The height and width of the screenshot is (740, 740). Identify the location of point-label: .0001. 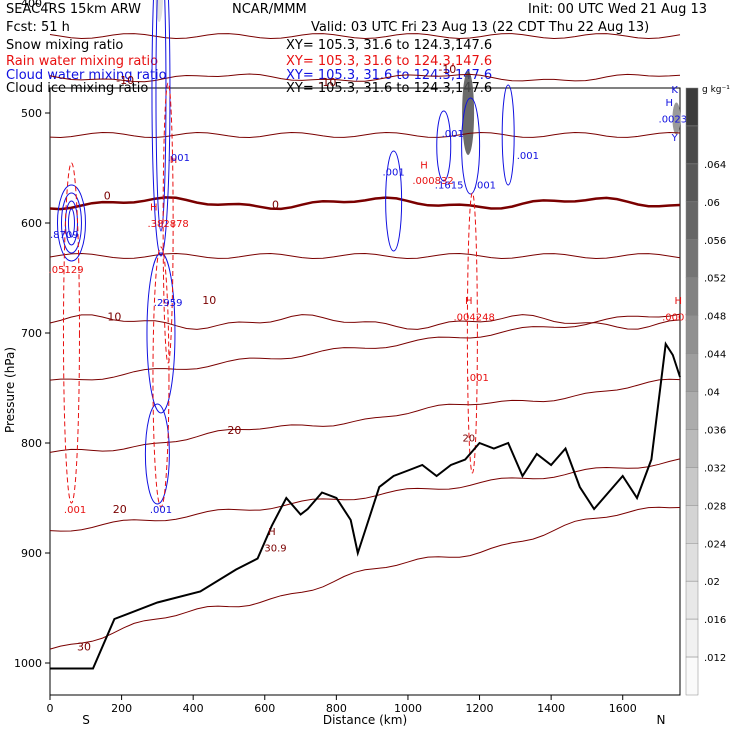
(676, 318).